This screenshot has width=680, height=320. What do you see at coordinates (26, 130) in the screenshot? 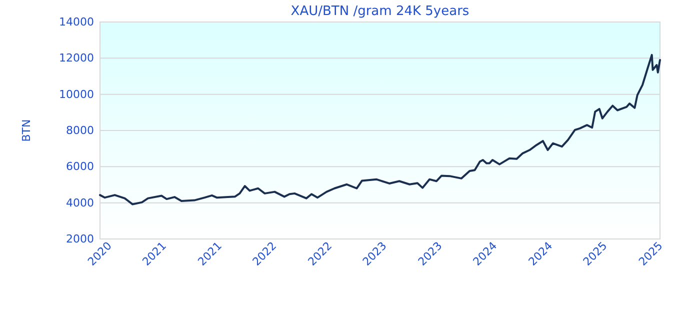
I see `y-axis-title: BTN` at bounding box center [26, 130].